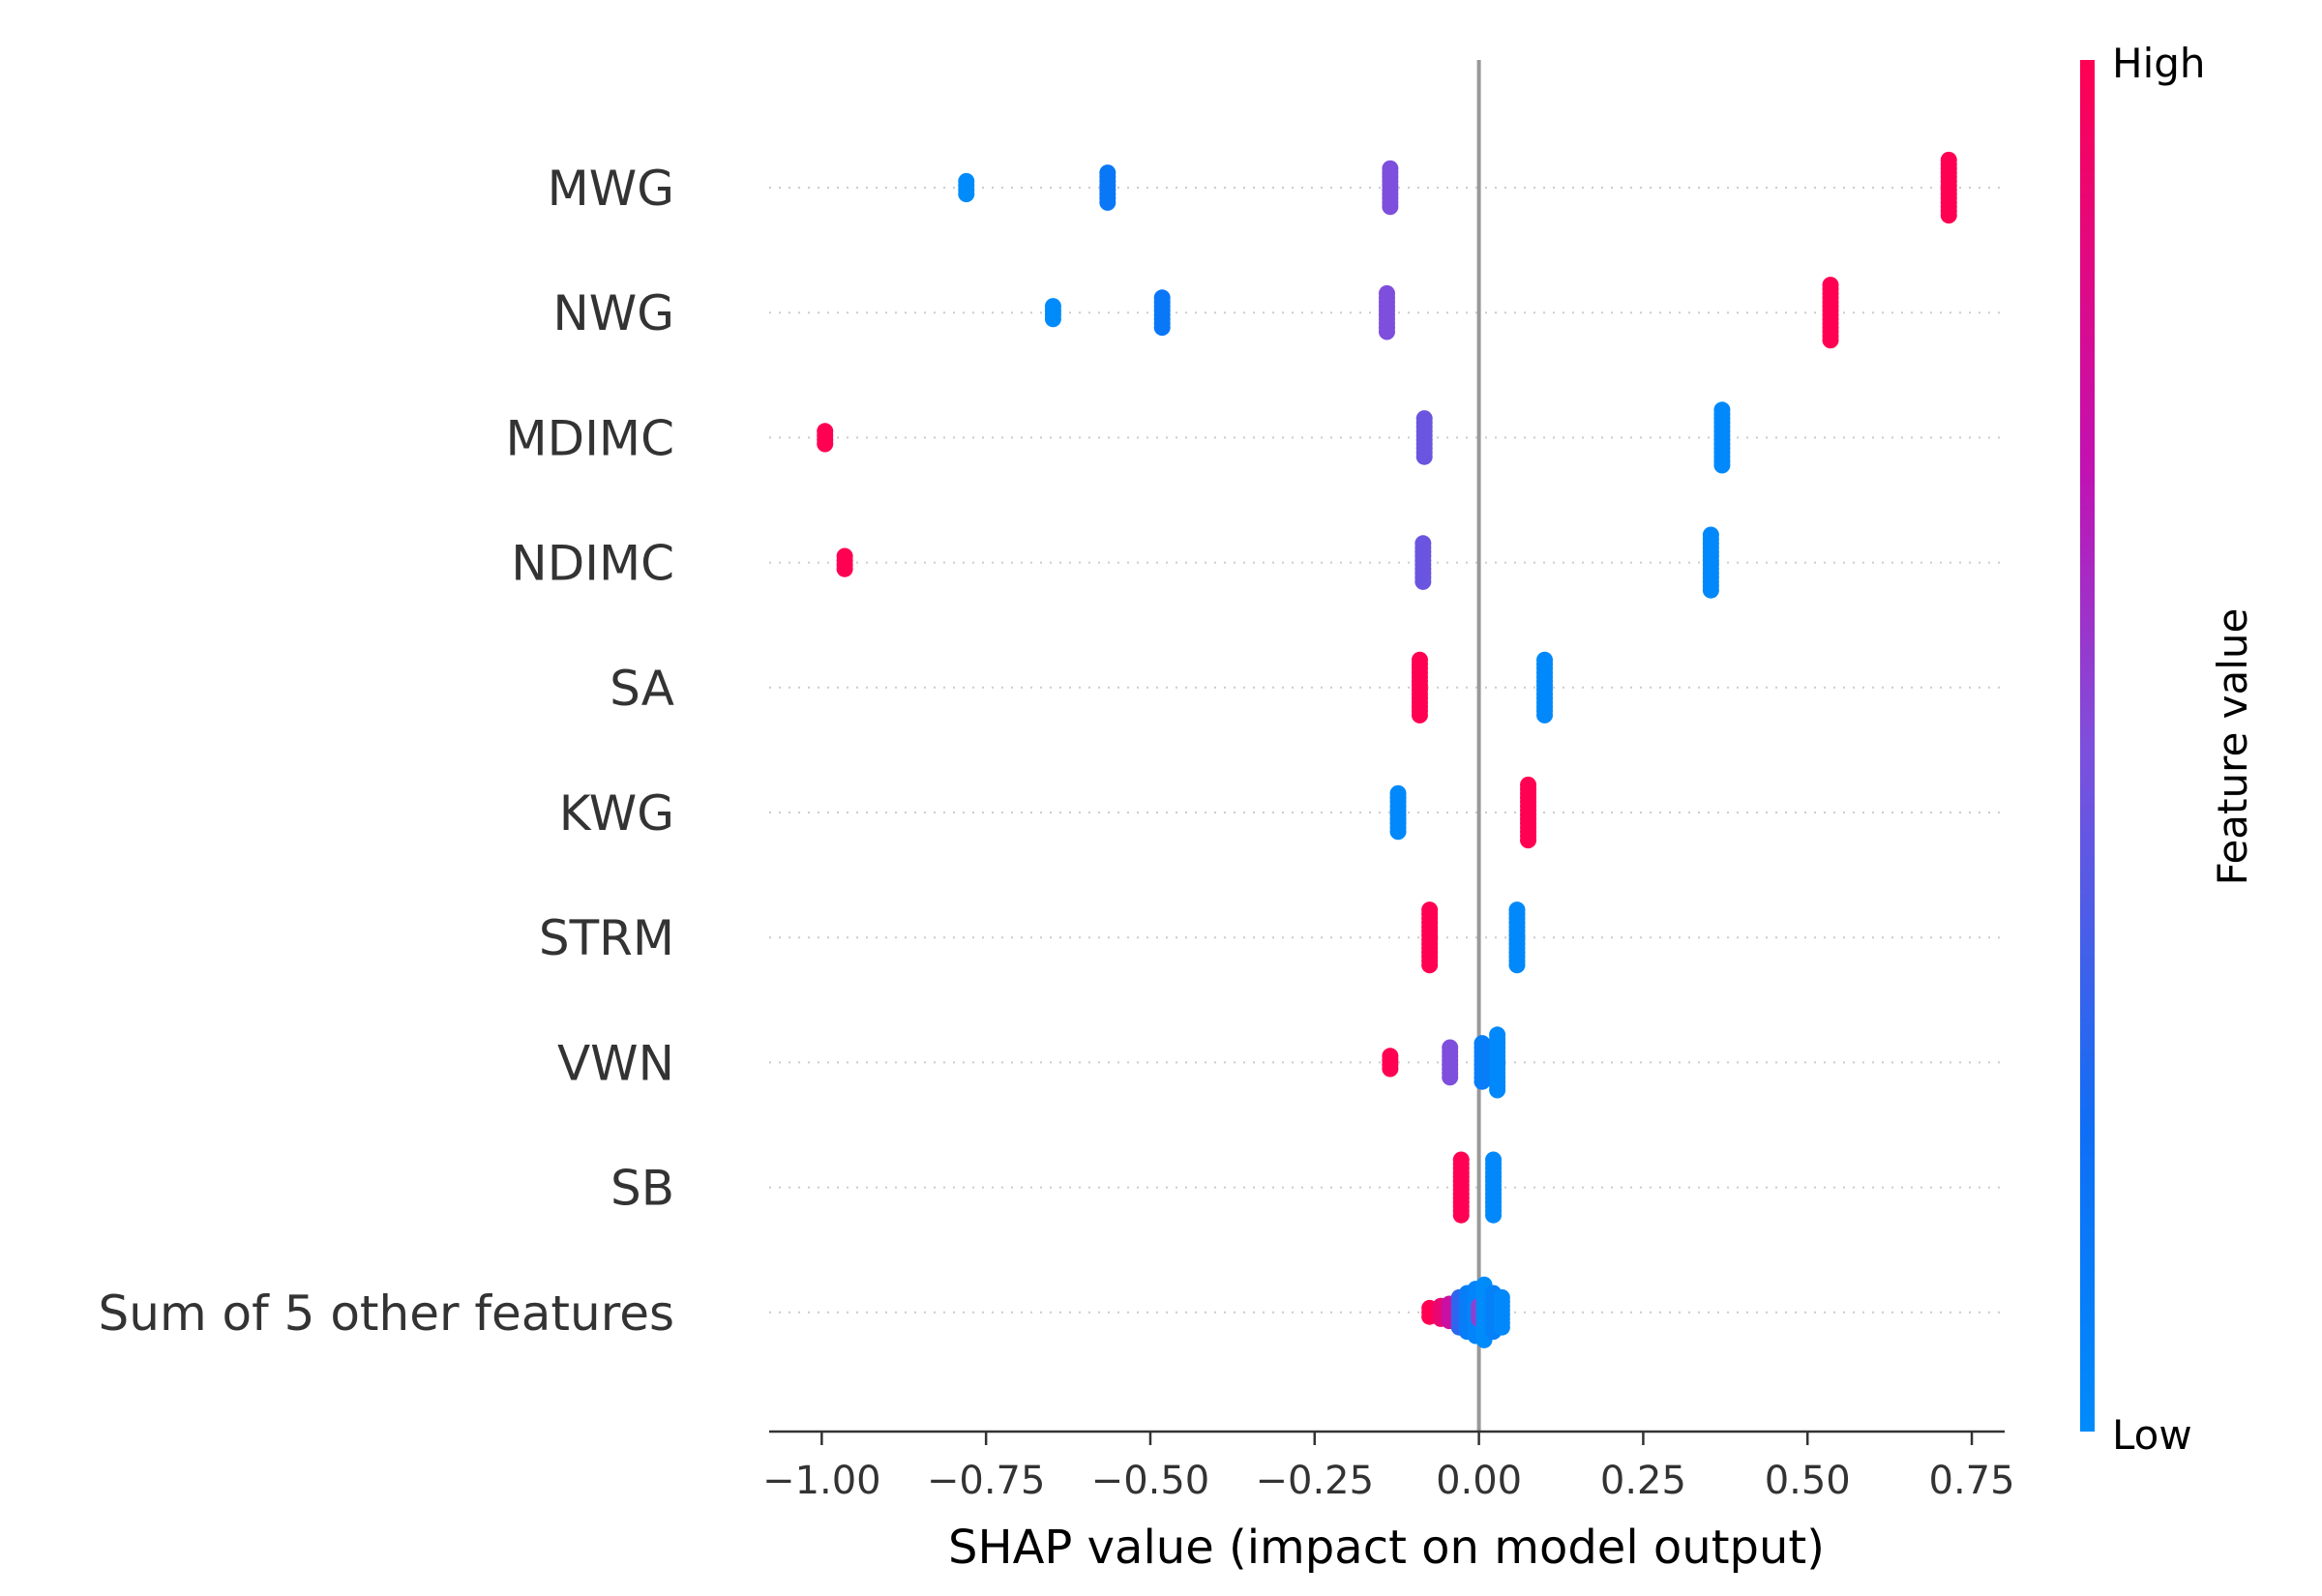 This screenshot has width=2322, height=1596. I want to click on x-tick-label: −0.75, so click(986, 1481).